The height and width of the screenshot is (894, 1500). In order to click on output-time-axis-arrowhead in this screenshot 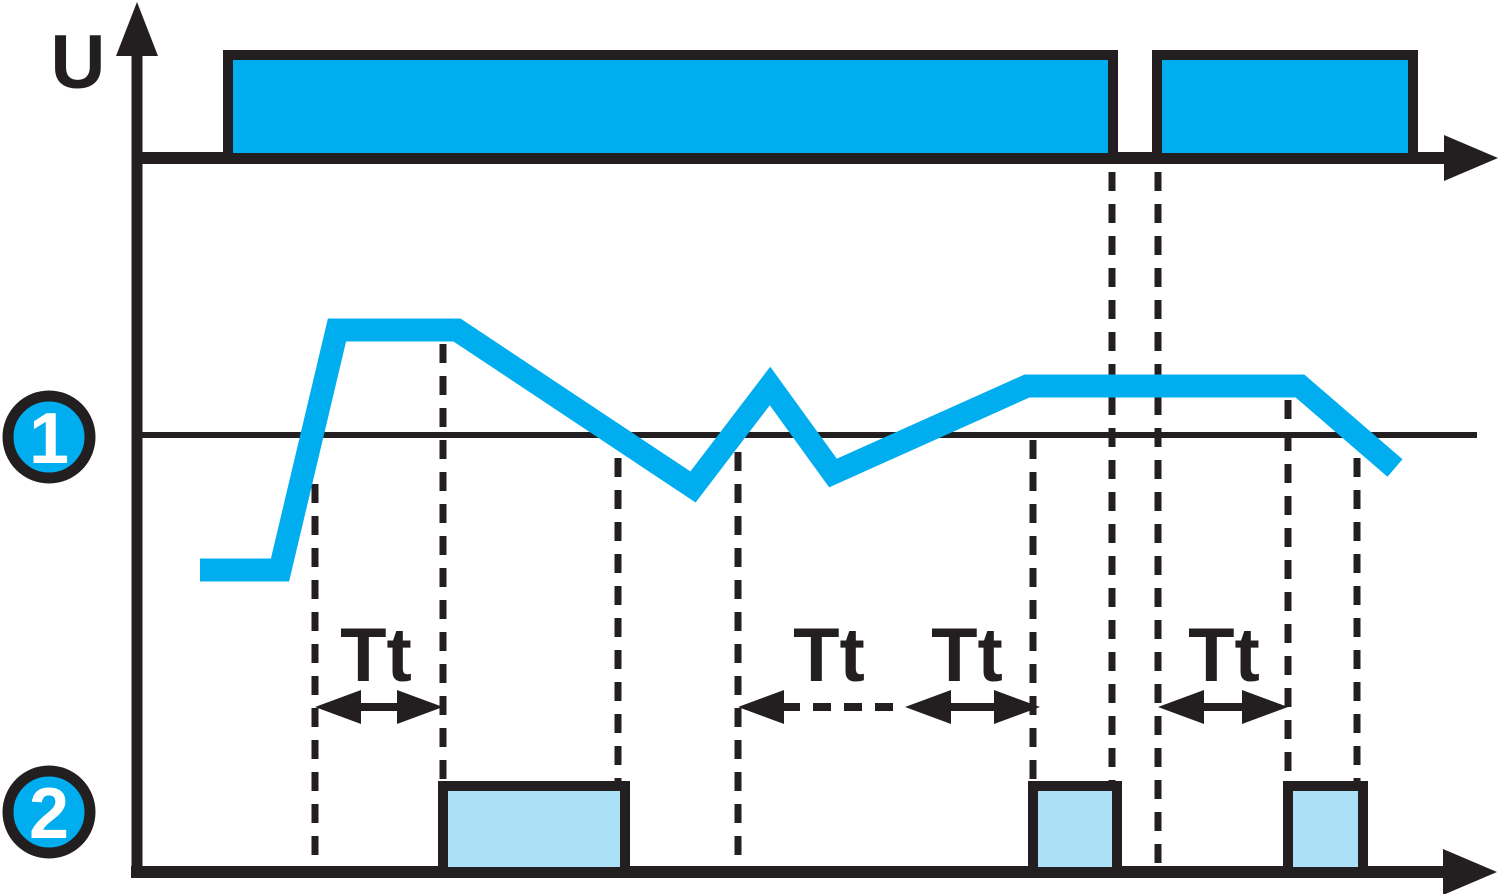, I will do `click(1470, 871)`.